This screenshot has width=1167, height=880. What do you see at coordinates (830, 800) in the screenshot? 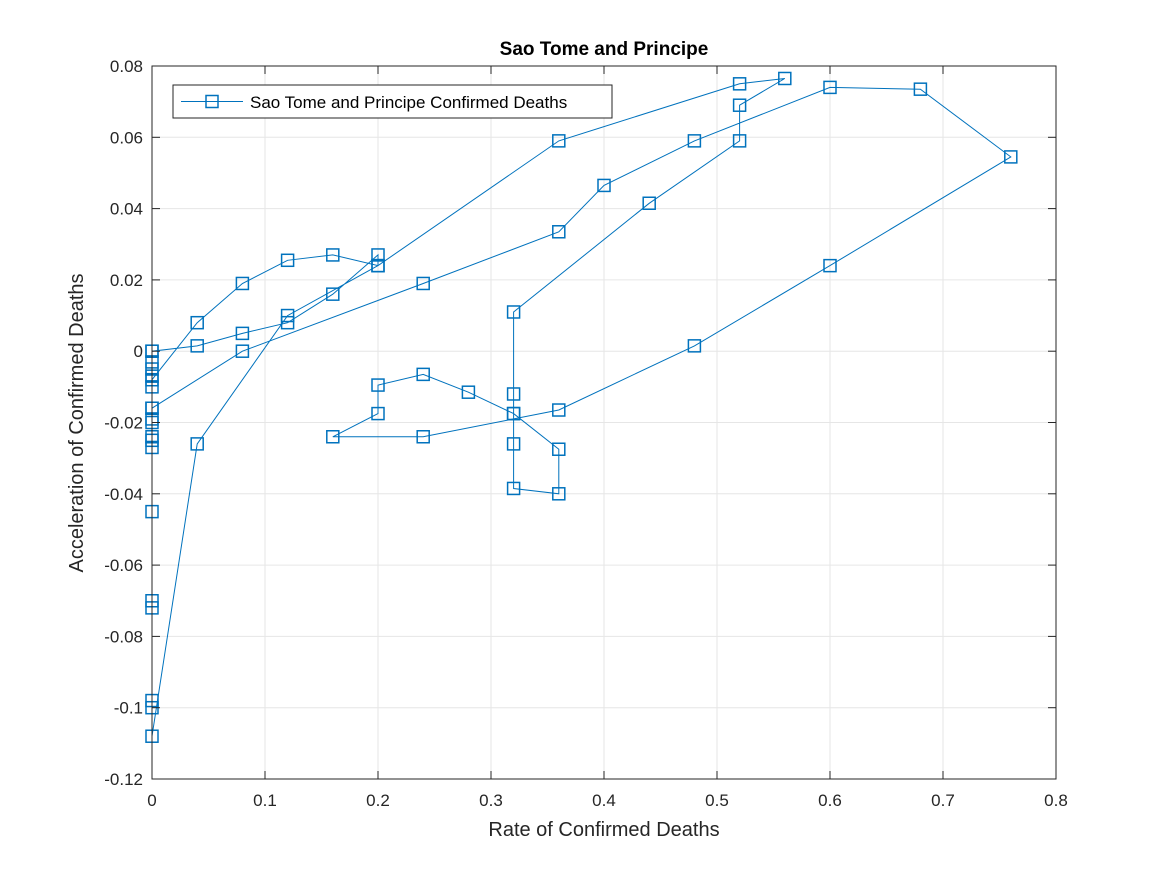
I see `x-tick-label: 0.6` at bounding box center [830, 800].